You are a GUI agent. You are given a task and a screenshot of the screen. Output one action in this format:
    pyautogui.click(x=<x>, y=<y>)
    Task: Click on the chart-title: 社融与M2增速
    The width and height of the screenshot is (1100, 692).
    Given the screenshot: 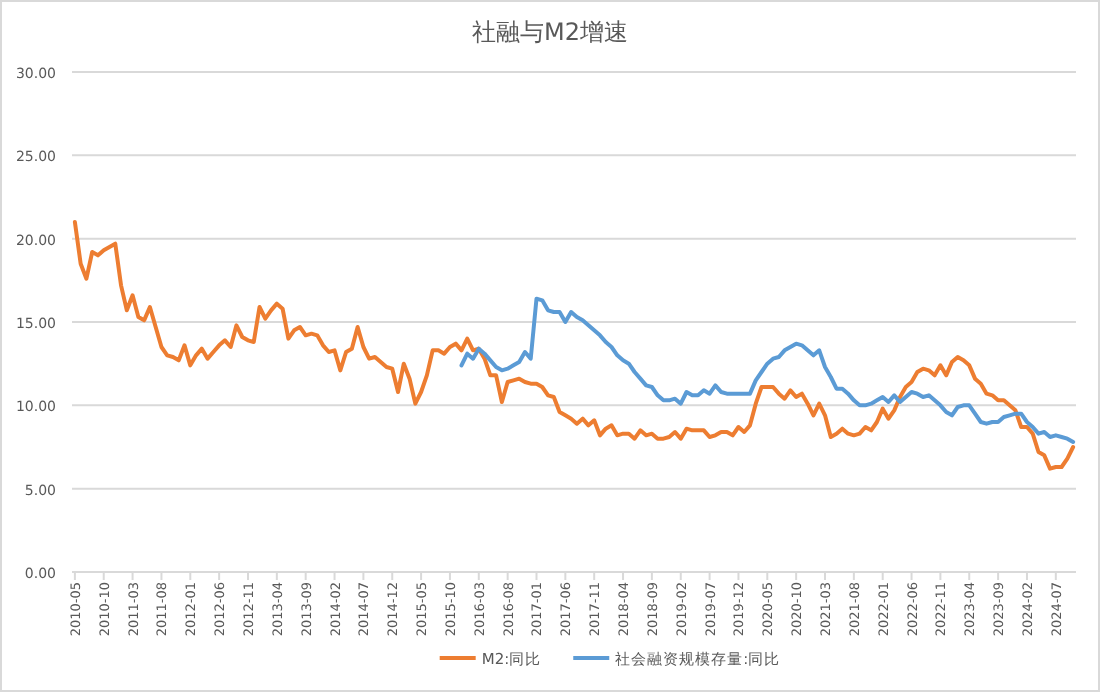 What is the action you would take?
    pyautogui.click(x=550, y=32)
    